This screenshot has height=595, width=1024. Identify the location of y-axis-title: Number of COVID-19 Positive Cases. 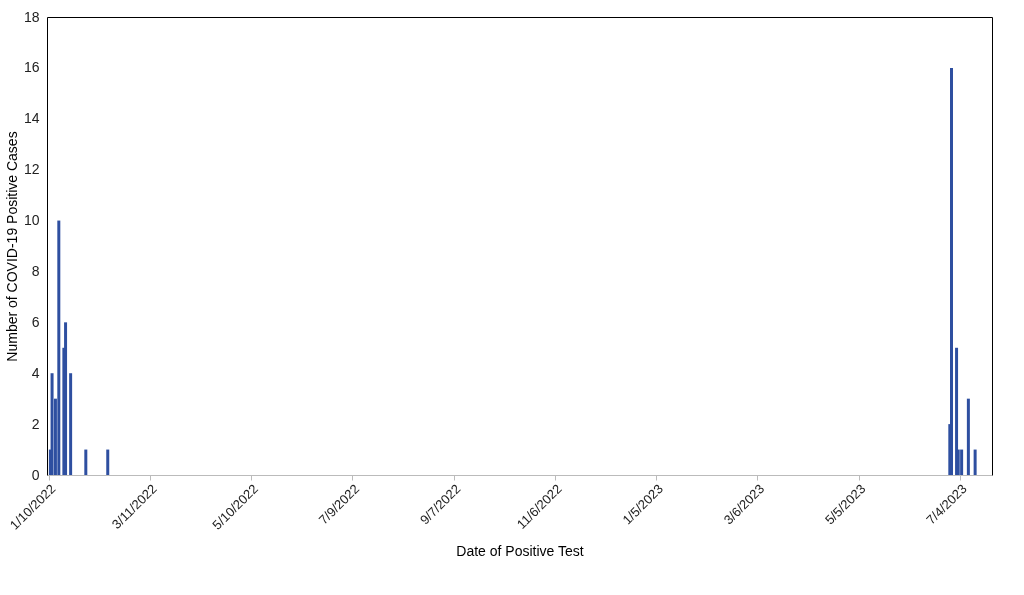
(11, 246).